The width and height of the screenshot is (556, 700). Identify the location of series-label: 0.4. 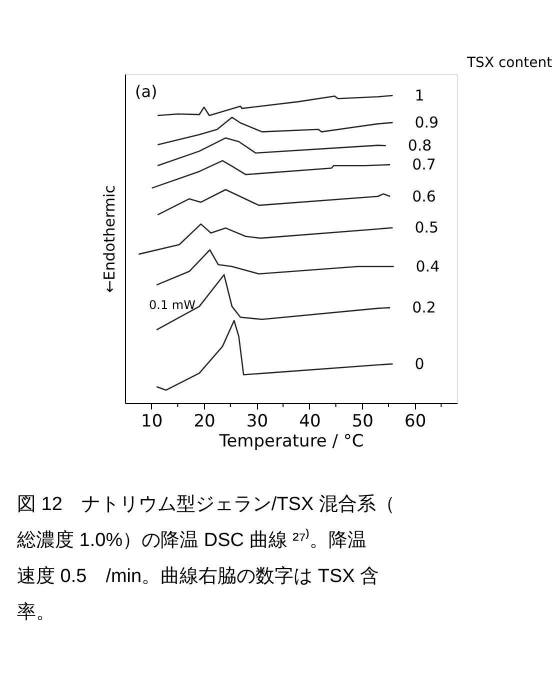
(428, 266).